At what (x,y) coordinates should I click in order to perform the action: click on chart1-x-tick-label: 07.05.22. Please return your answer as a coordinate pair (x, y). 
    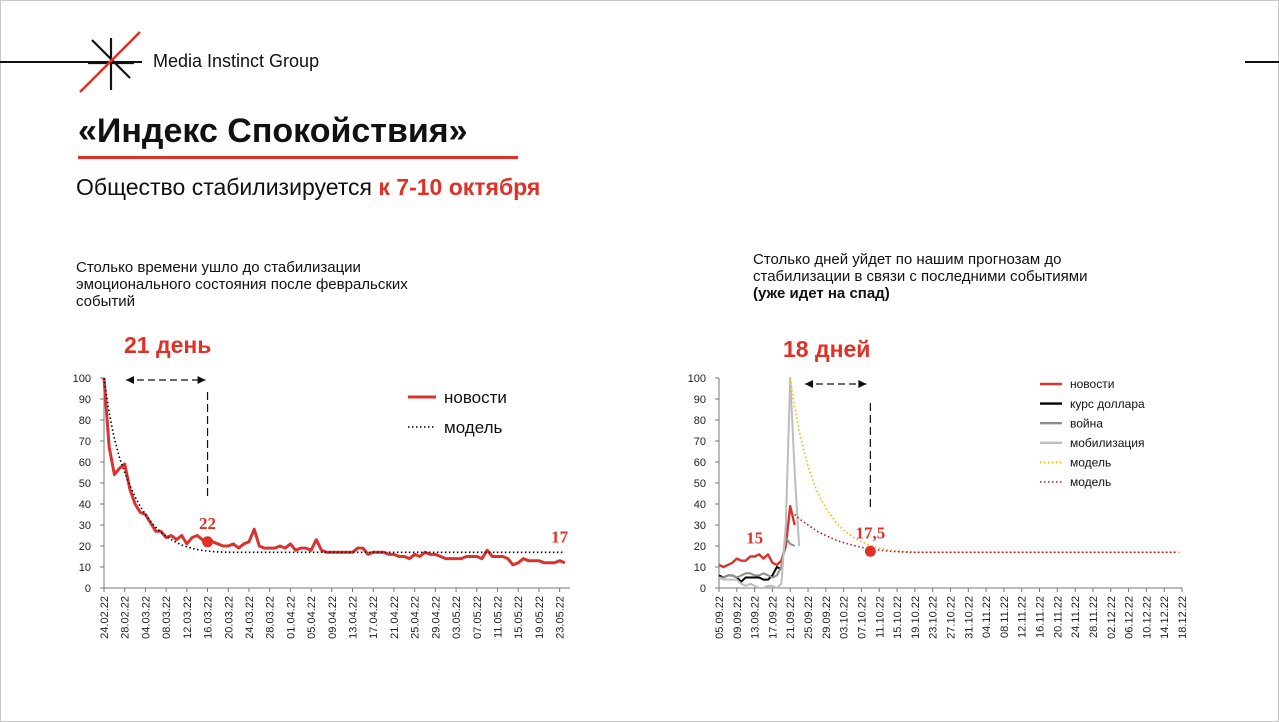
    Looking at the image, I should click on (478, 617).